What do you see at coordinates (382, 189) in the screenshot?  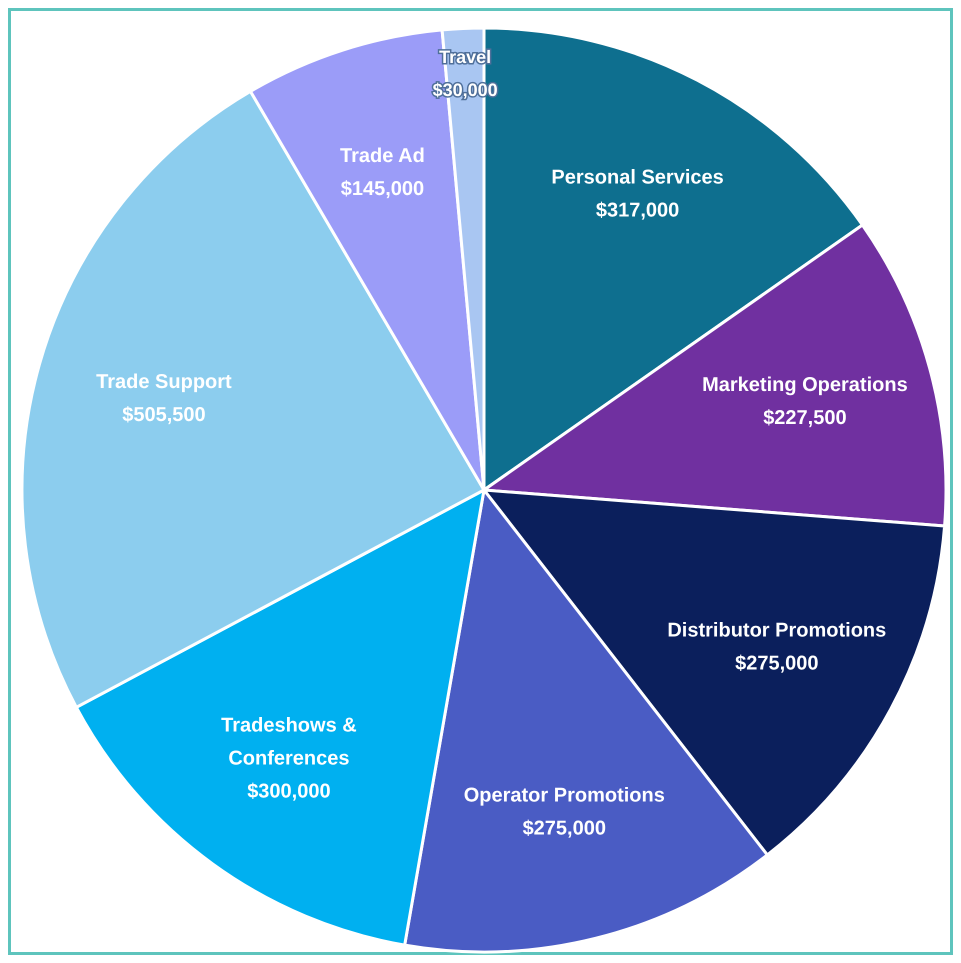 I see `data-label: $145,000` at bounding box center [382, 189].